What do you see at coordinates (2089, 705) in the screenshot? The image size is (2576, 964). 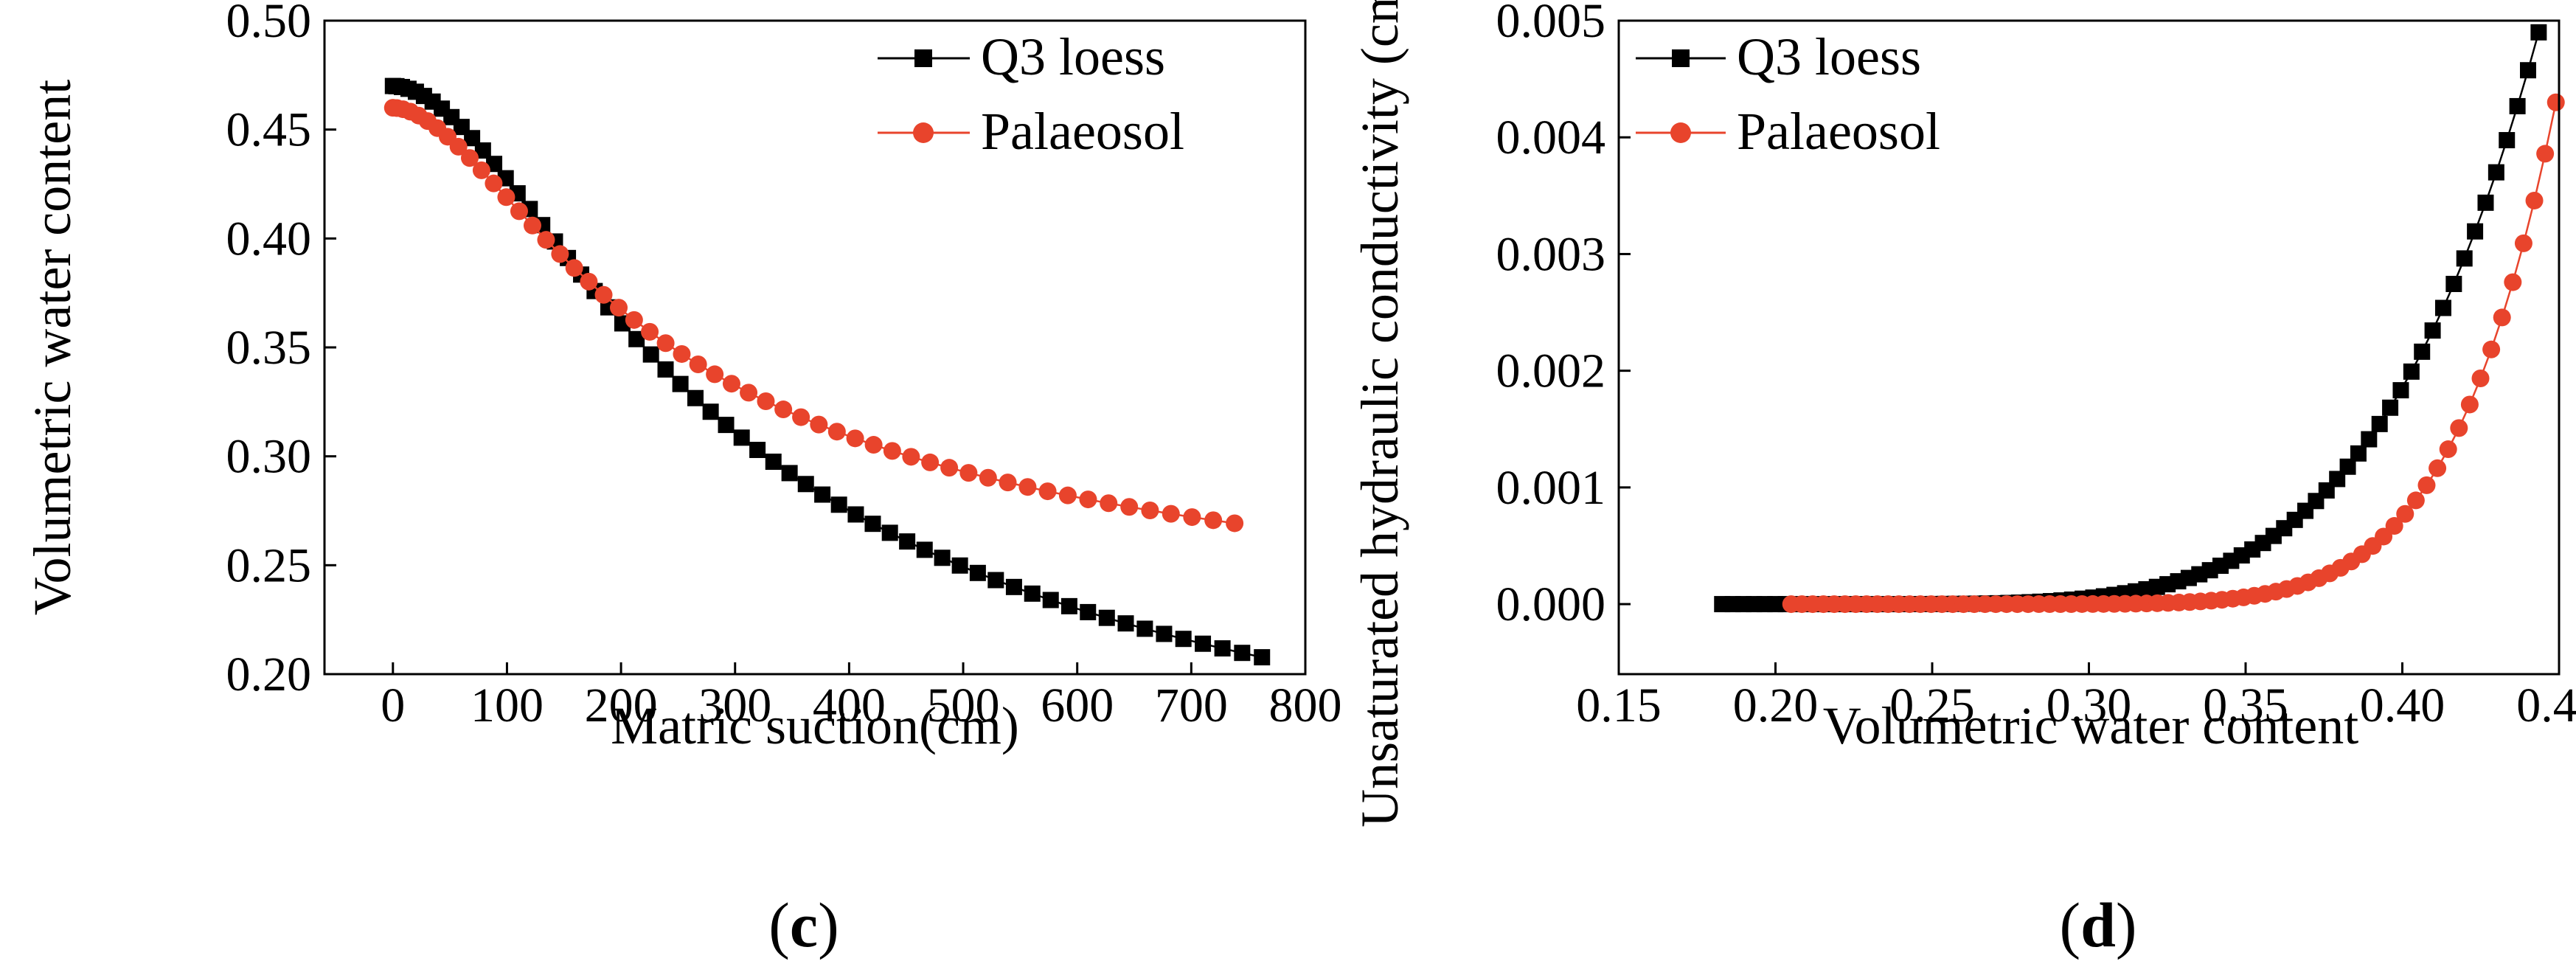 I see `x-tick-label: 0.30` at bounding box center [2089, 705].